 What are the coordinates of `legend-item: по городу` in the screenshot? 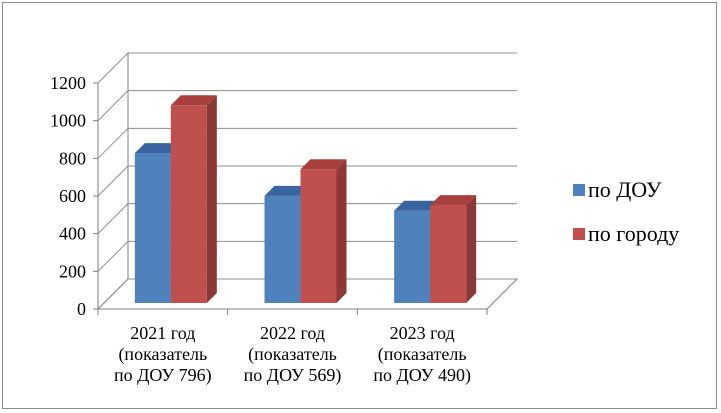 It's located at (626, 233).